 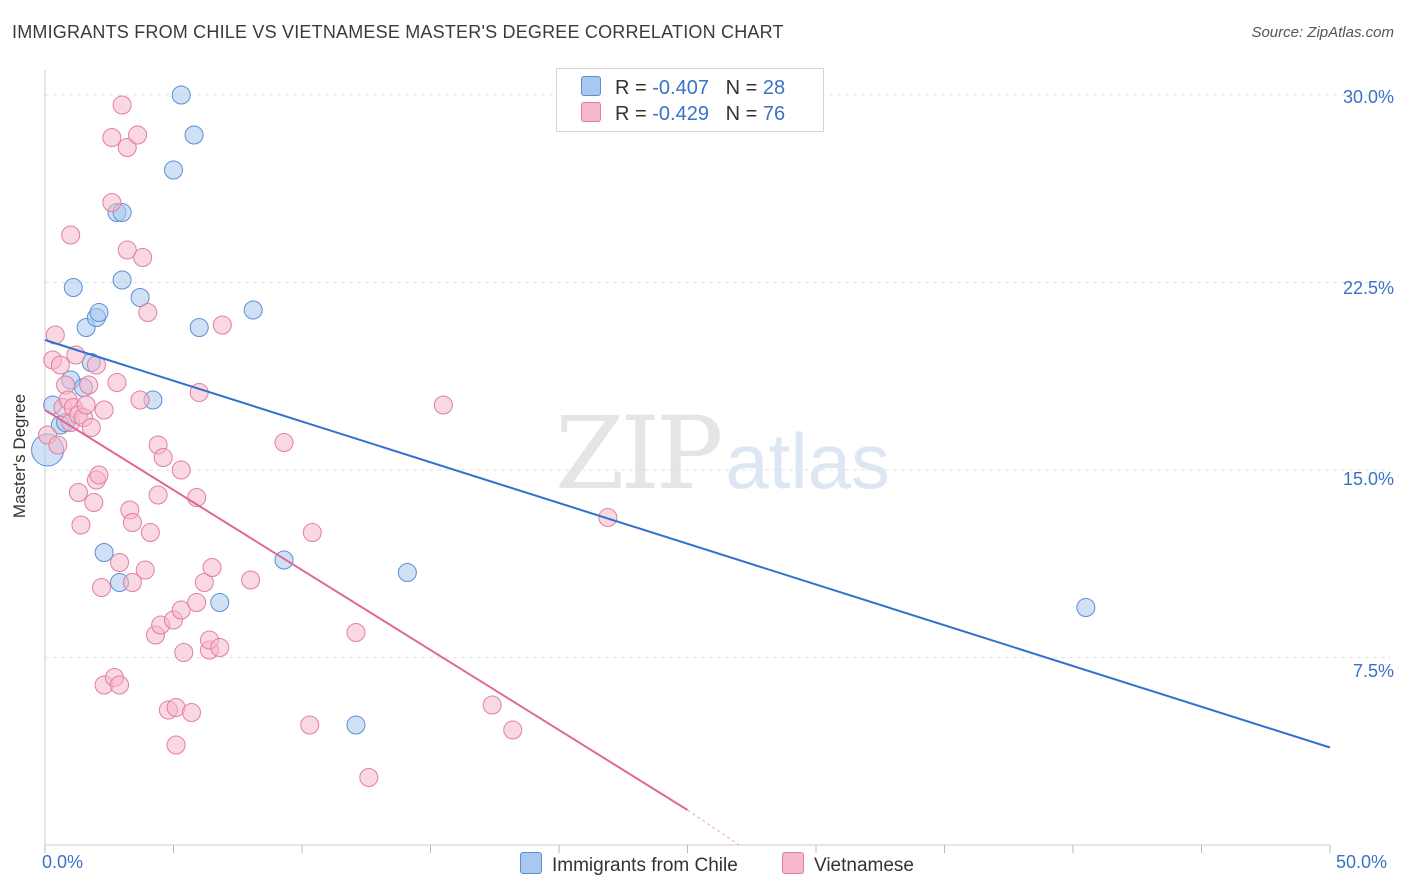 I want to click on y-tick-label-15: 15.0%, so click(x=1368, y=479).